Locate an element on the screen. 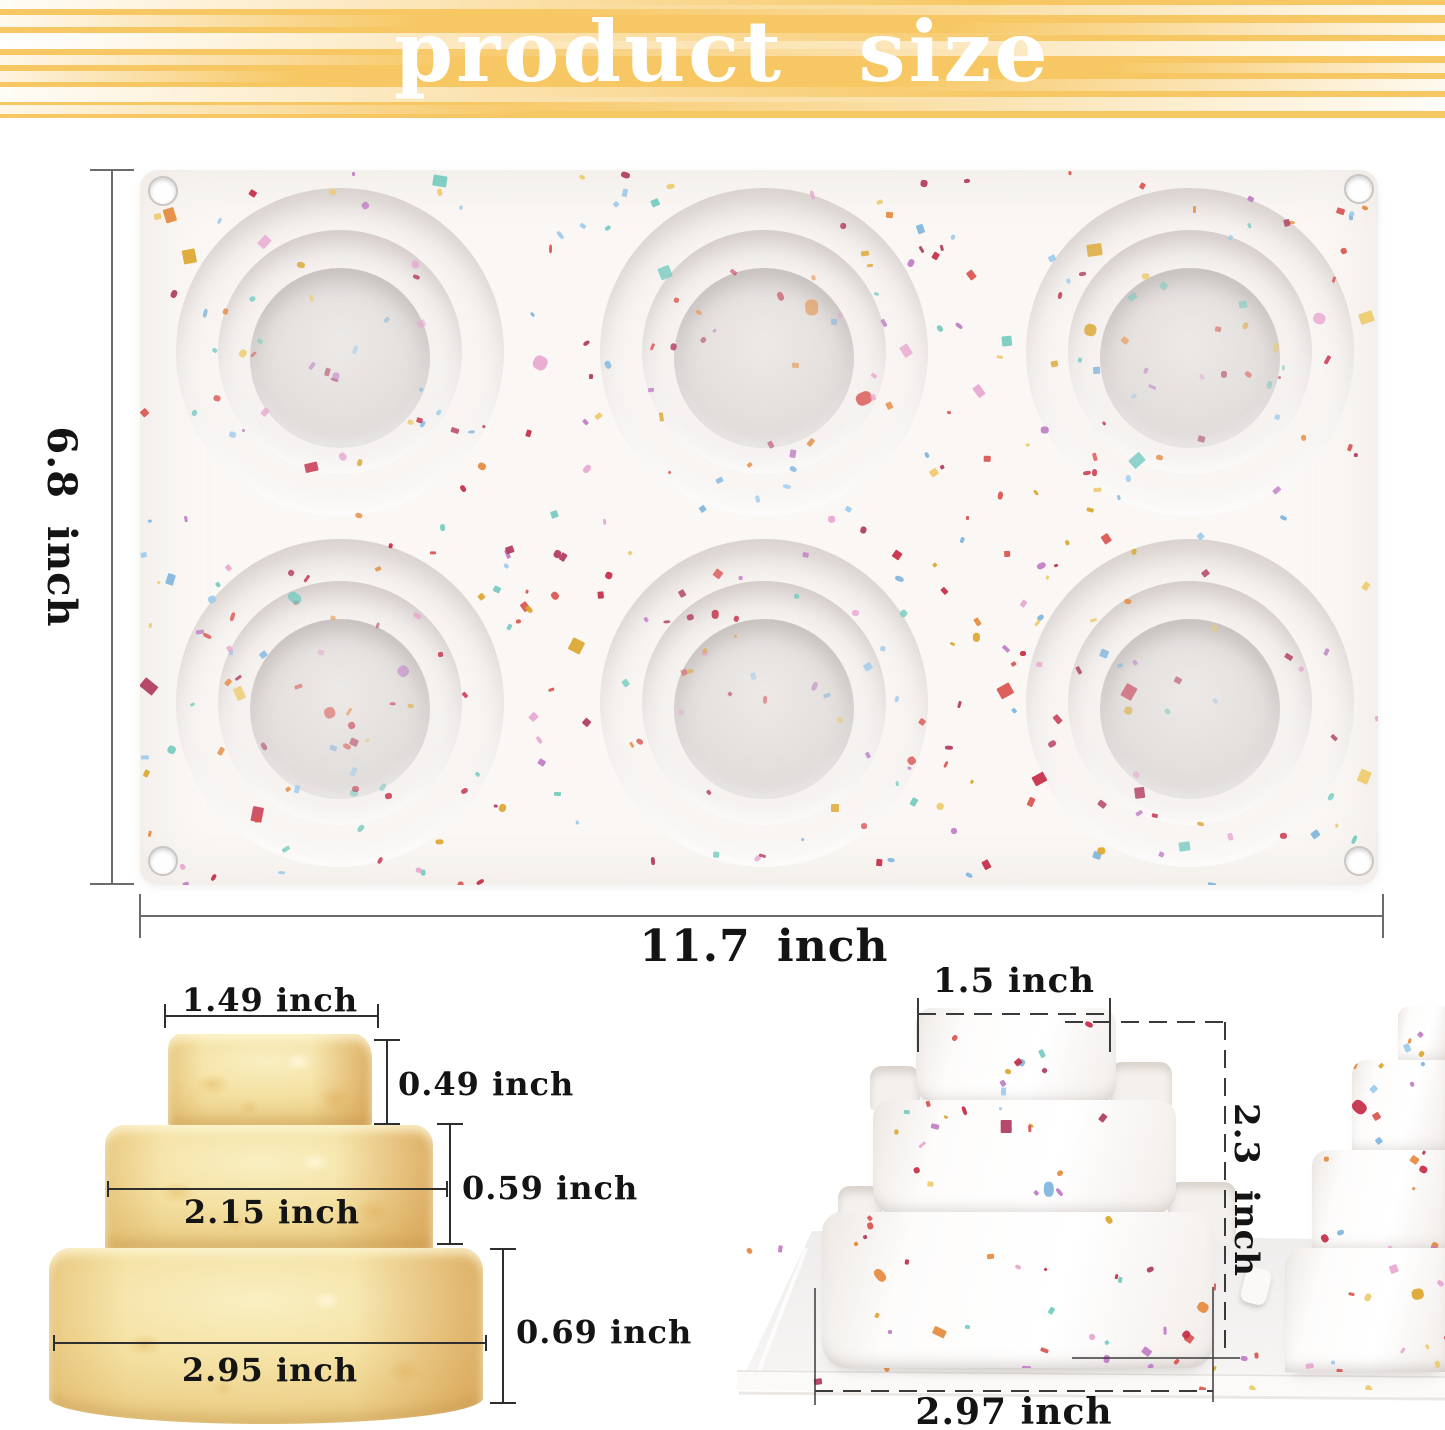 The width and height of the screenshot is (1445, 1430). dome-tier-bottom is located at coordinates (1018, 1290).